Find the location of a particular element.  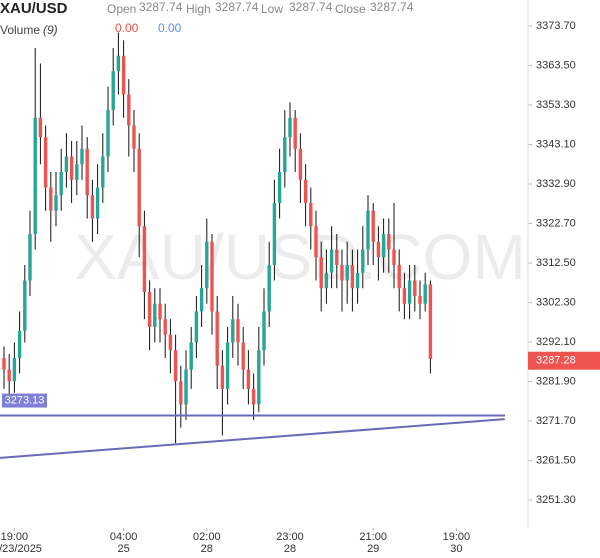

x-date-label: 30 is located at coordinates (456, 549).